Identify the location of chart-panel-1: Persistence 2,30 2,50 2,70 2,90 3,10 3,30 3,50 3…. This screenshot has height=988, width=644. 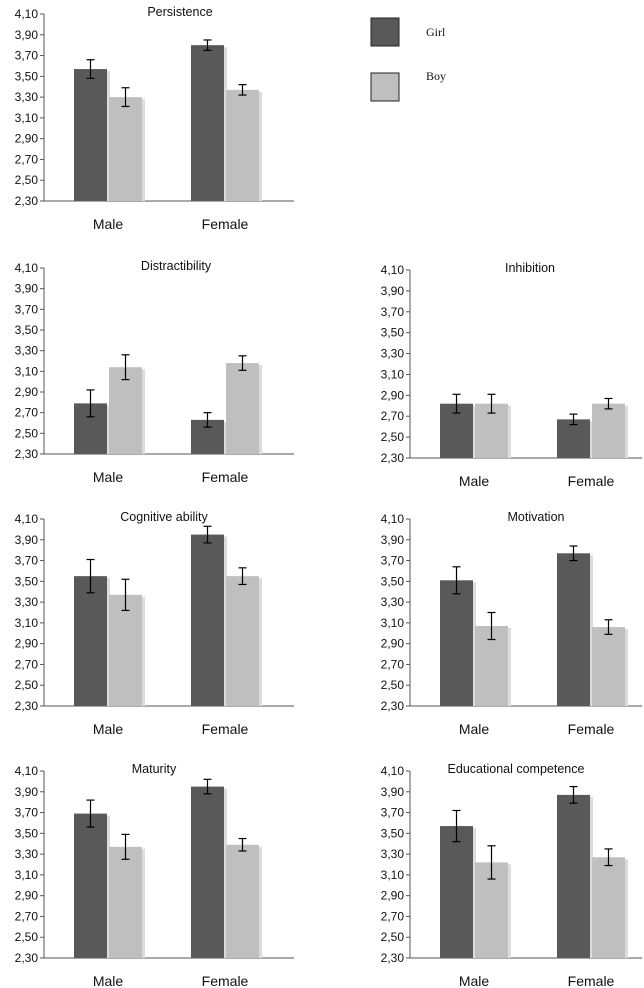
(154, 118).